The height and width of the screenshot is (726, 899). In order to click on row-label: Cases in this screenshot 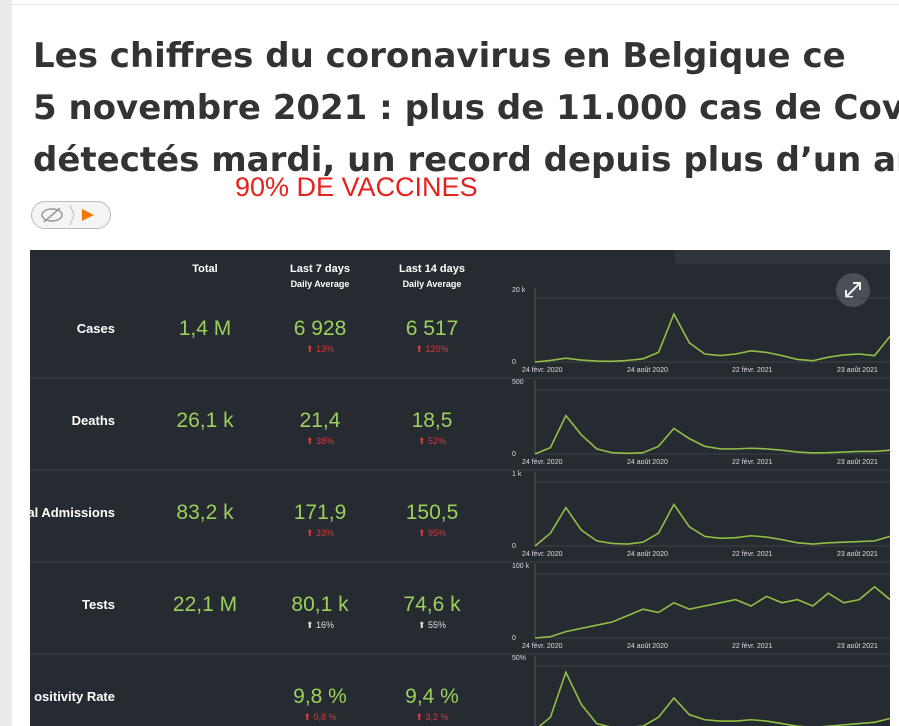, I will do `click(96, 328)`.